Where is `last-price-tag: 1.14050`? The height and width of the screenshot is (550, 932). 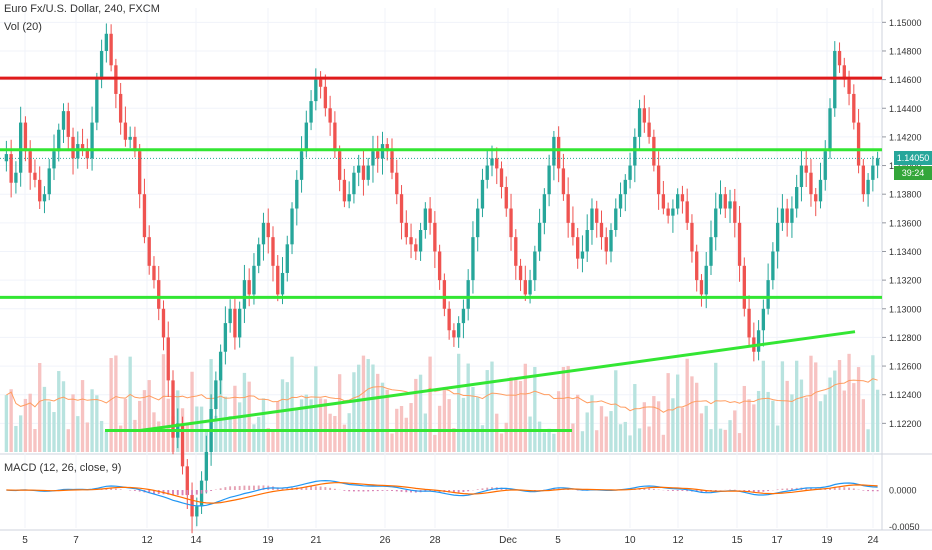
last-price-tag: 1.14050 is located at coordinates (913, 158).